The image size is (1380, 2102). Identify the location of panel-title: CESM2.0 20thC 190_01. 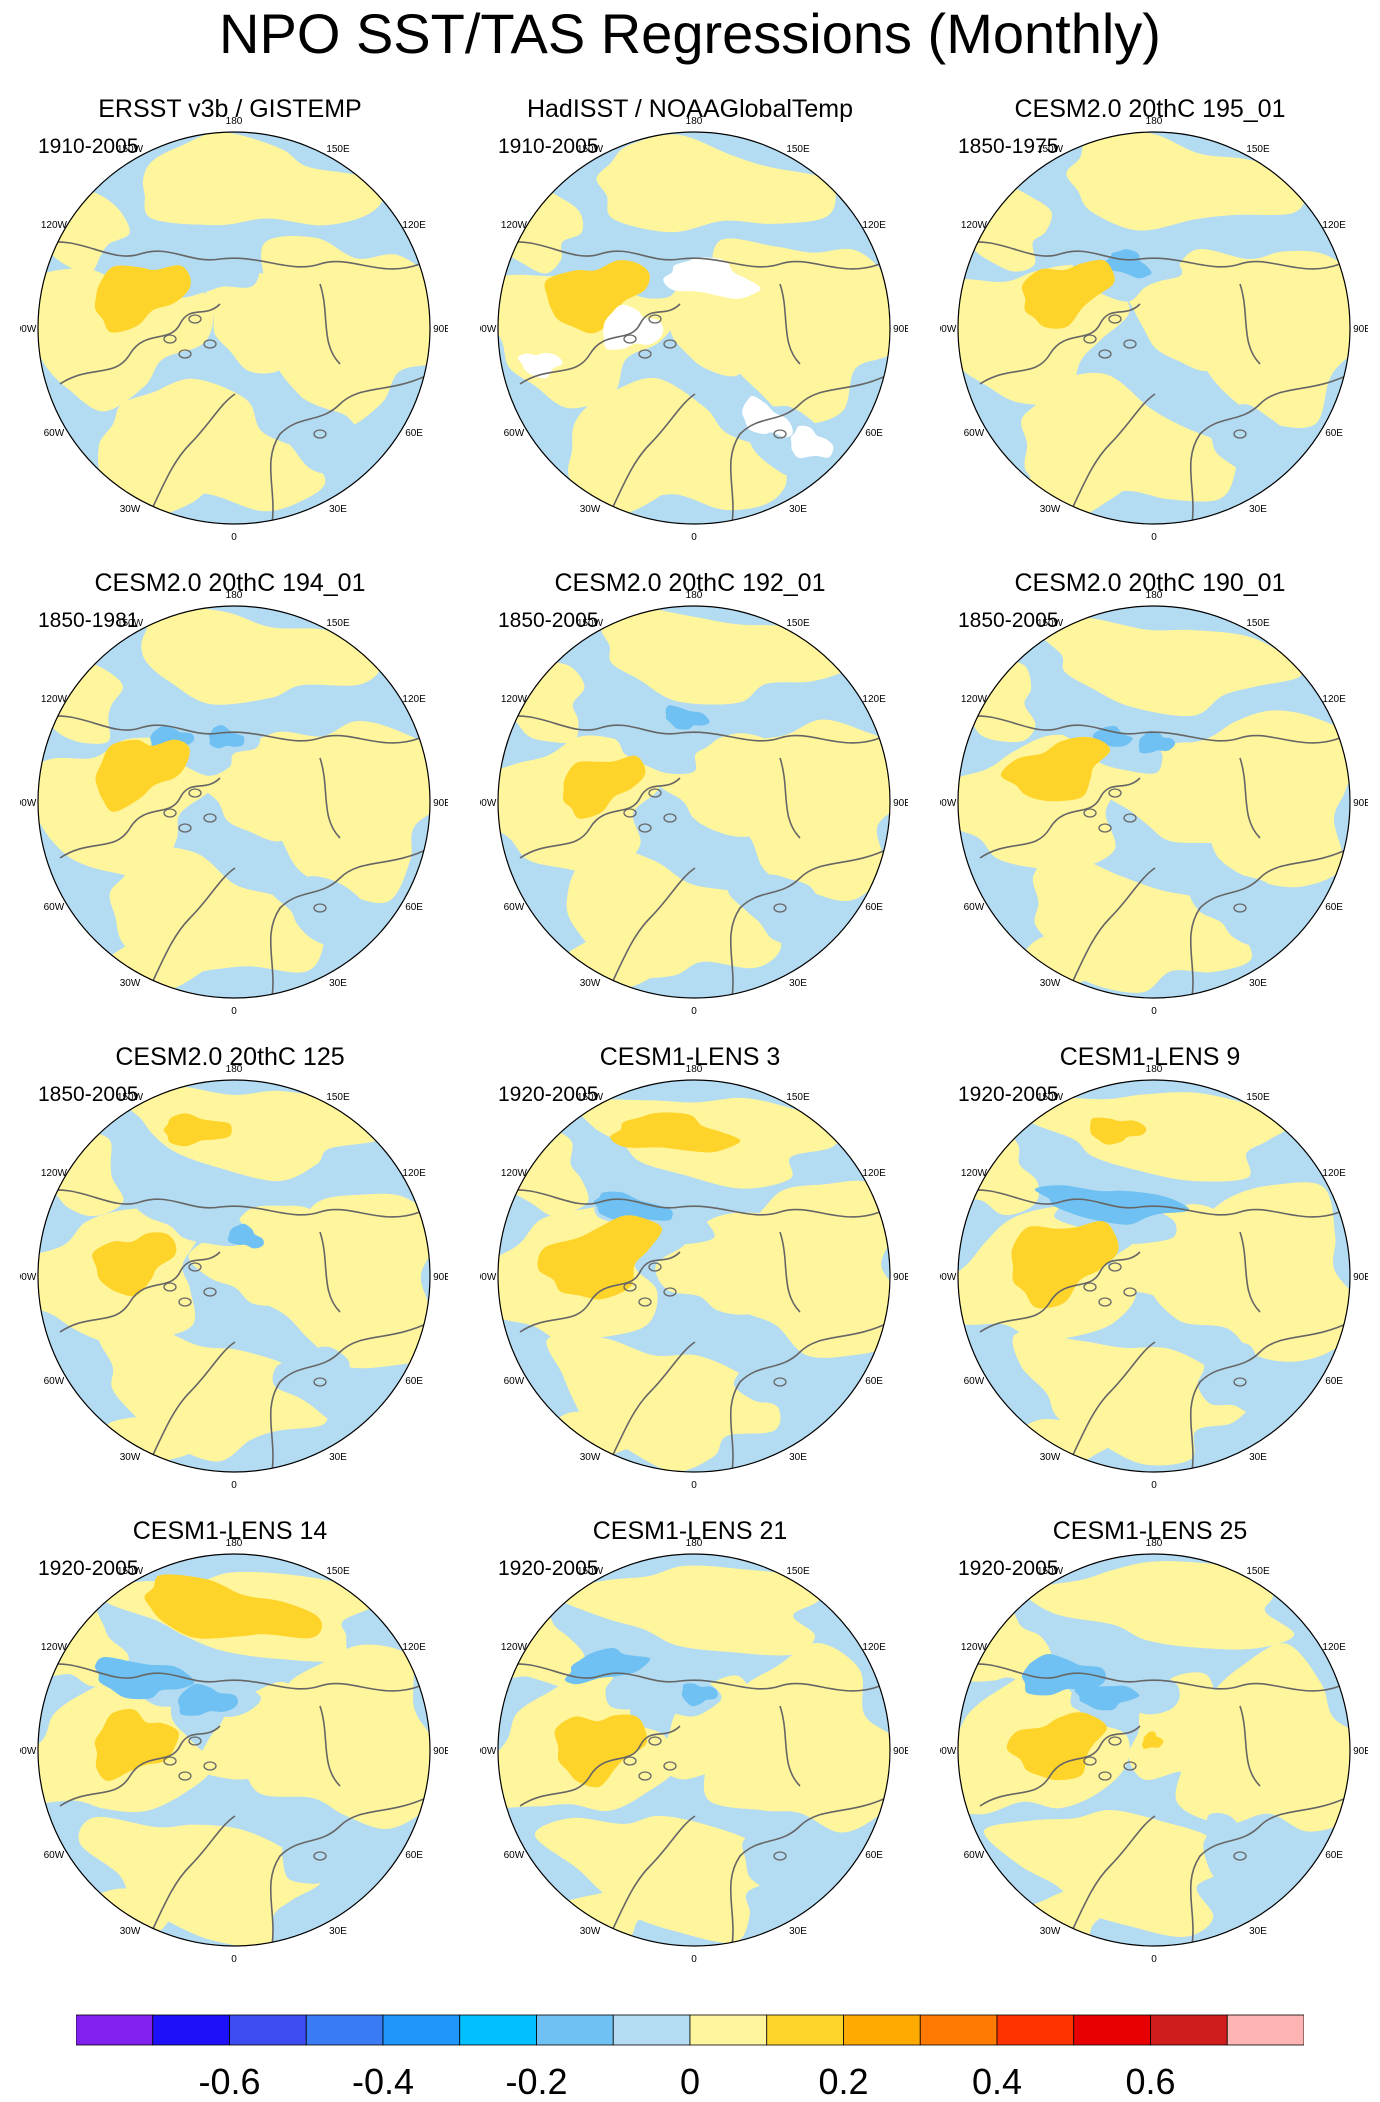
(1150, 583).